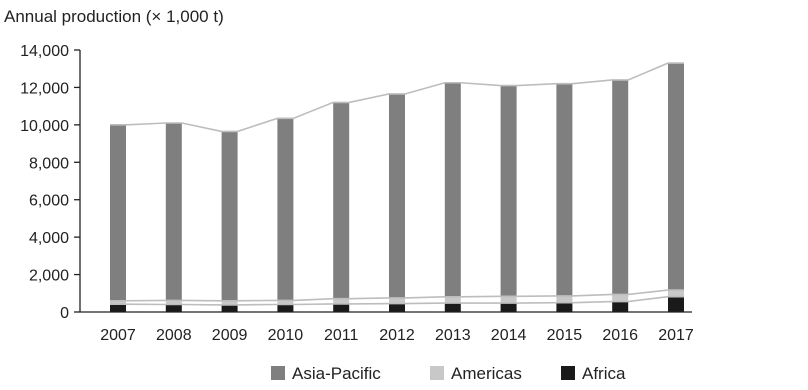 The width and height of the screenshot is (808, 390). What do you see at coordinates (397, 307) in the screenshot?
I see `bar-africa-2012` at bounding box center [397, 307].